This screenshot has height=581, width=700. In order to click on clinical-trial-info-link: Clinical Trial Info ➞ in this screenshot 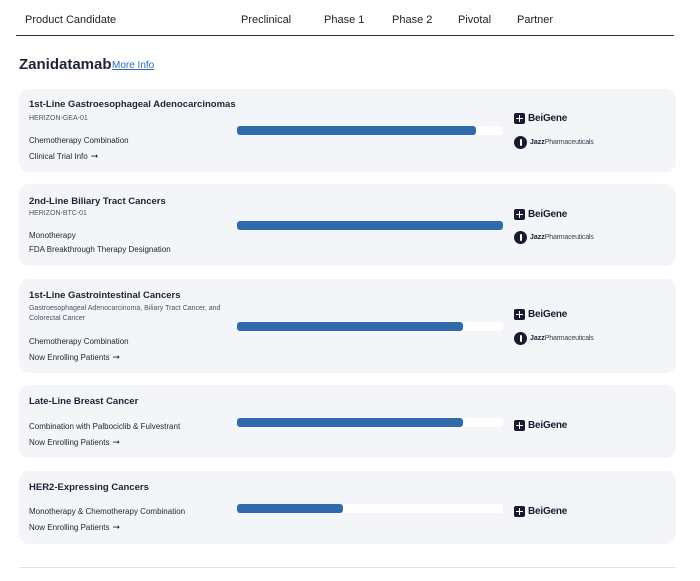, I will do `click(63, 156)`.